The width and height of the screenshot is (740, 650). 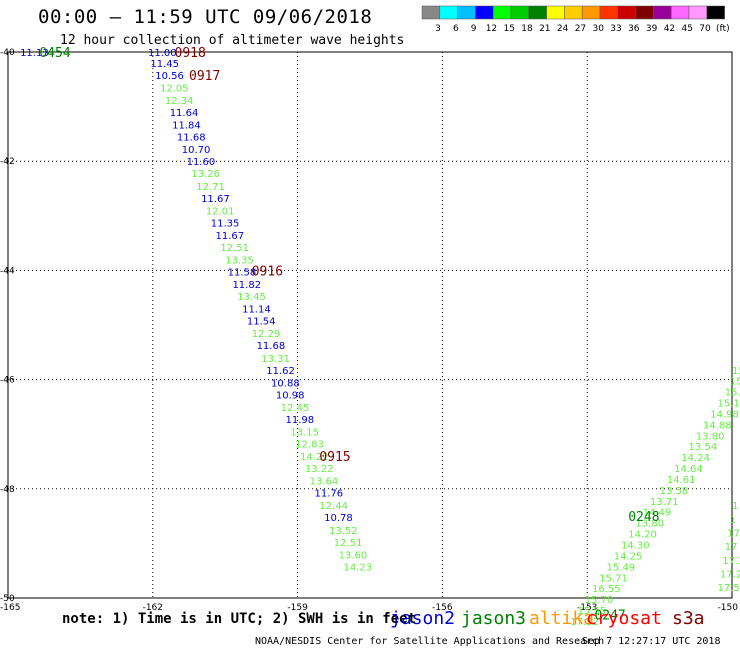 I want to click on swh-value: 10.56, so click(x=169, y=76).